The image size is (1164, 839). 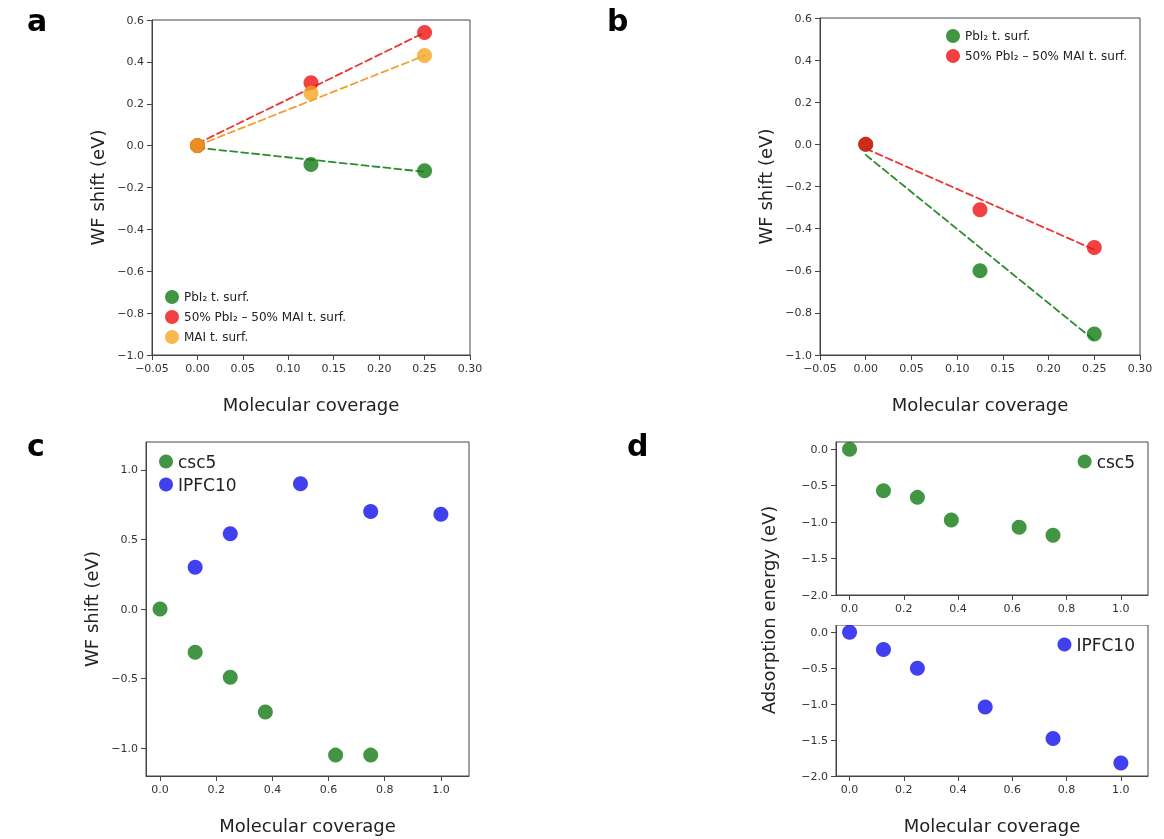 What do you see at coordinates (37, 20) in the screenshot?
I see `chart-title: a` at bounding box center [37, 20].